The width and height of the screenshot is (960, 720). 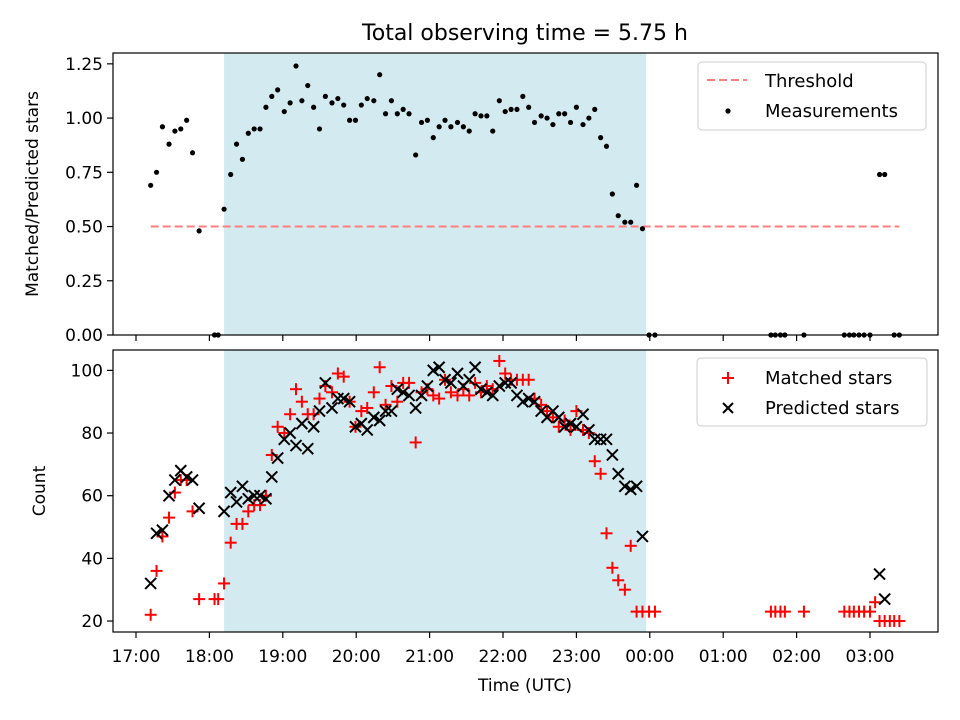 What do you see at coordinates (136, 657) in the screenshot?
I see `x-tick-label: 17:00` at bounding box center [136, 657].